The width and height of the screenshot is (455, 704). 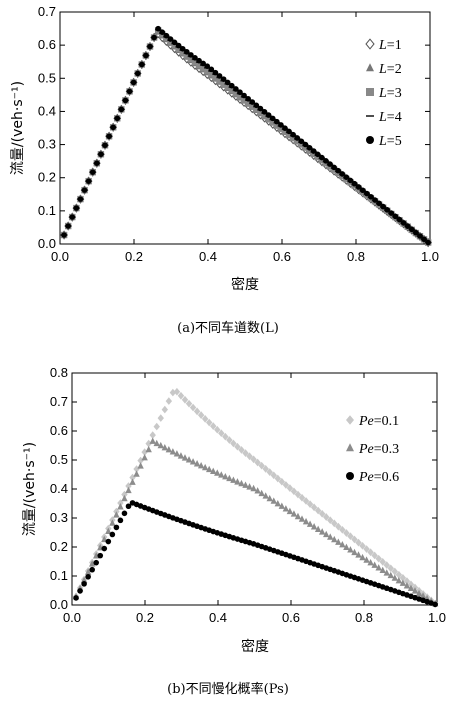 I want to click on panel-b-caption: (b)不同慢化概率(Ps), so click(x=228, y=689).